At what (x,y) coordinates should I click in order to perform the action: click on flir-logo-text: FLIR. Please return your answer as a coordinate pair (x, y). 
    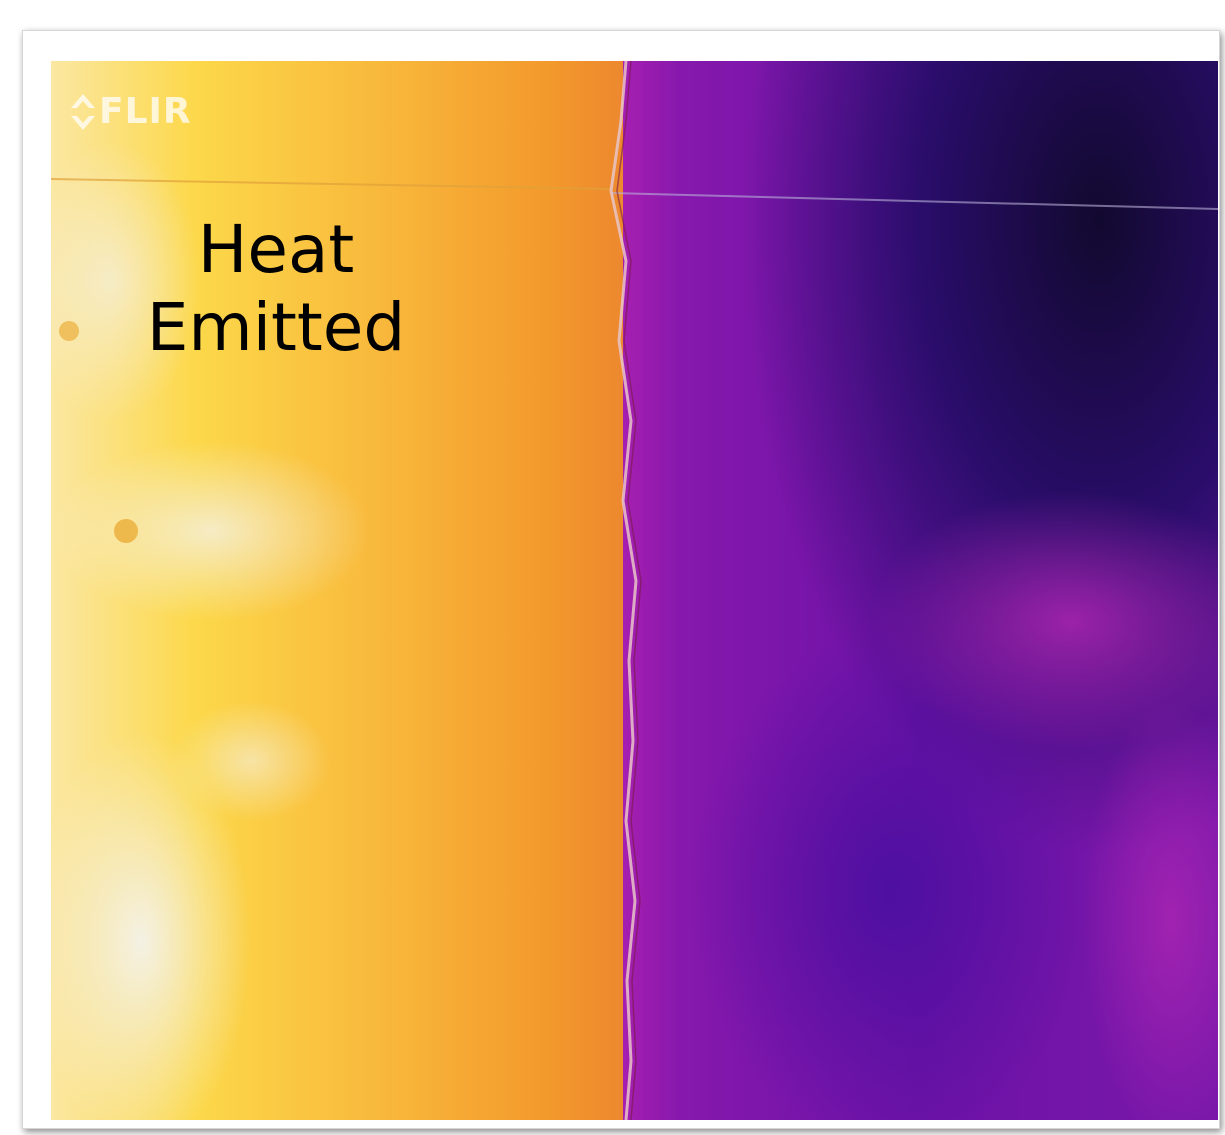
    Looking at the image, I should click on (145, 111).